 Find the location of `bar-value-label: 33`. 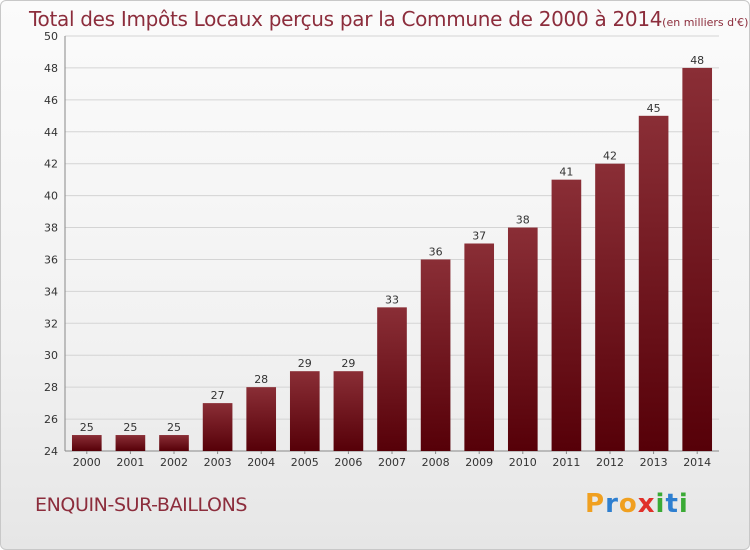

bar-value-label: 33 is located at coordinates (392, 299).